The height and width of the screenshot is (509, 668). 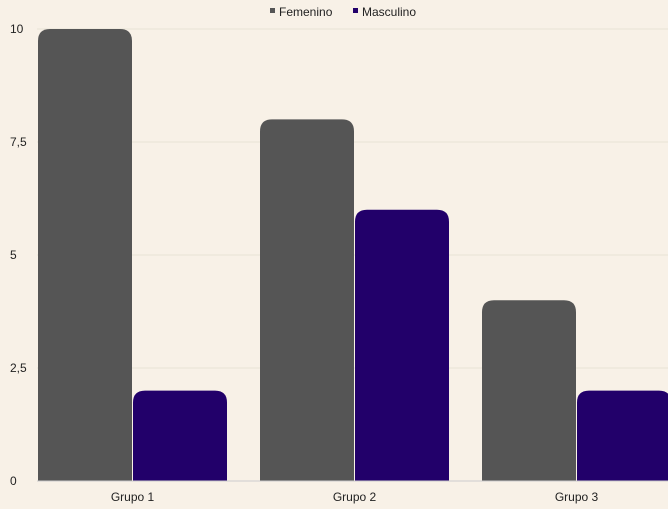 What do you see at coordinates (343, 12) in the screenshot?
I see `legend: Femenino Masculino` at bounding box center [343, 12].